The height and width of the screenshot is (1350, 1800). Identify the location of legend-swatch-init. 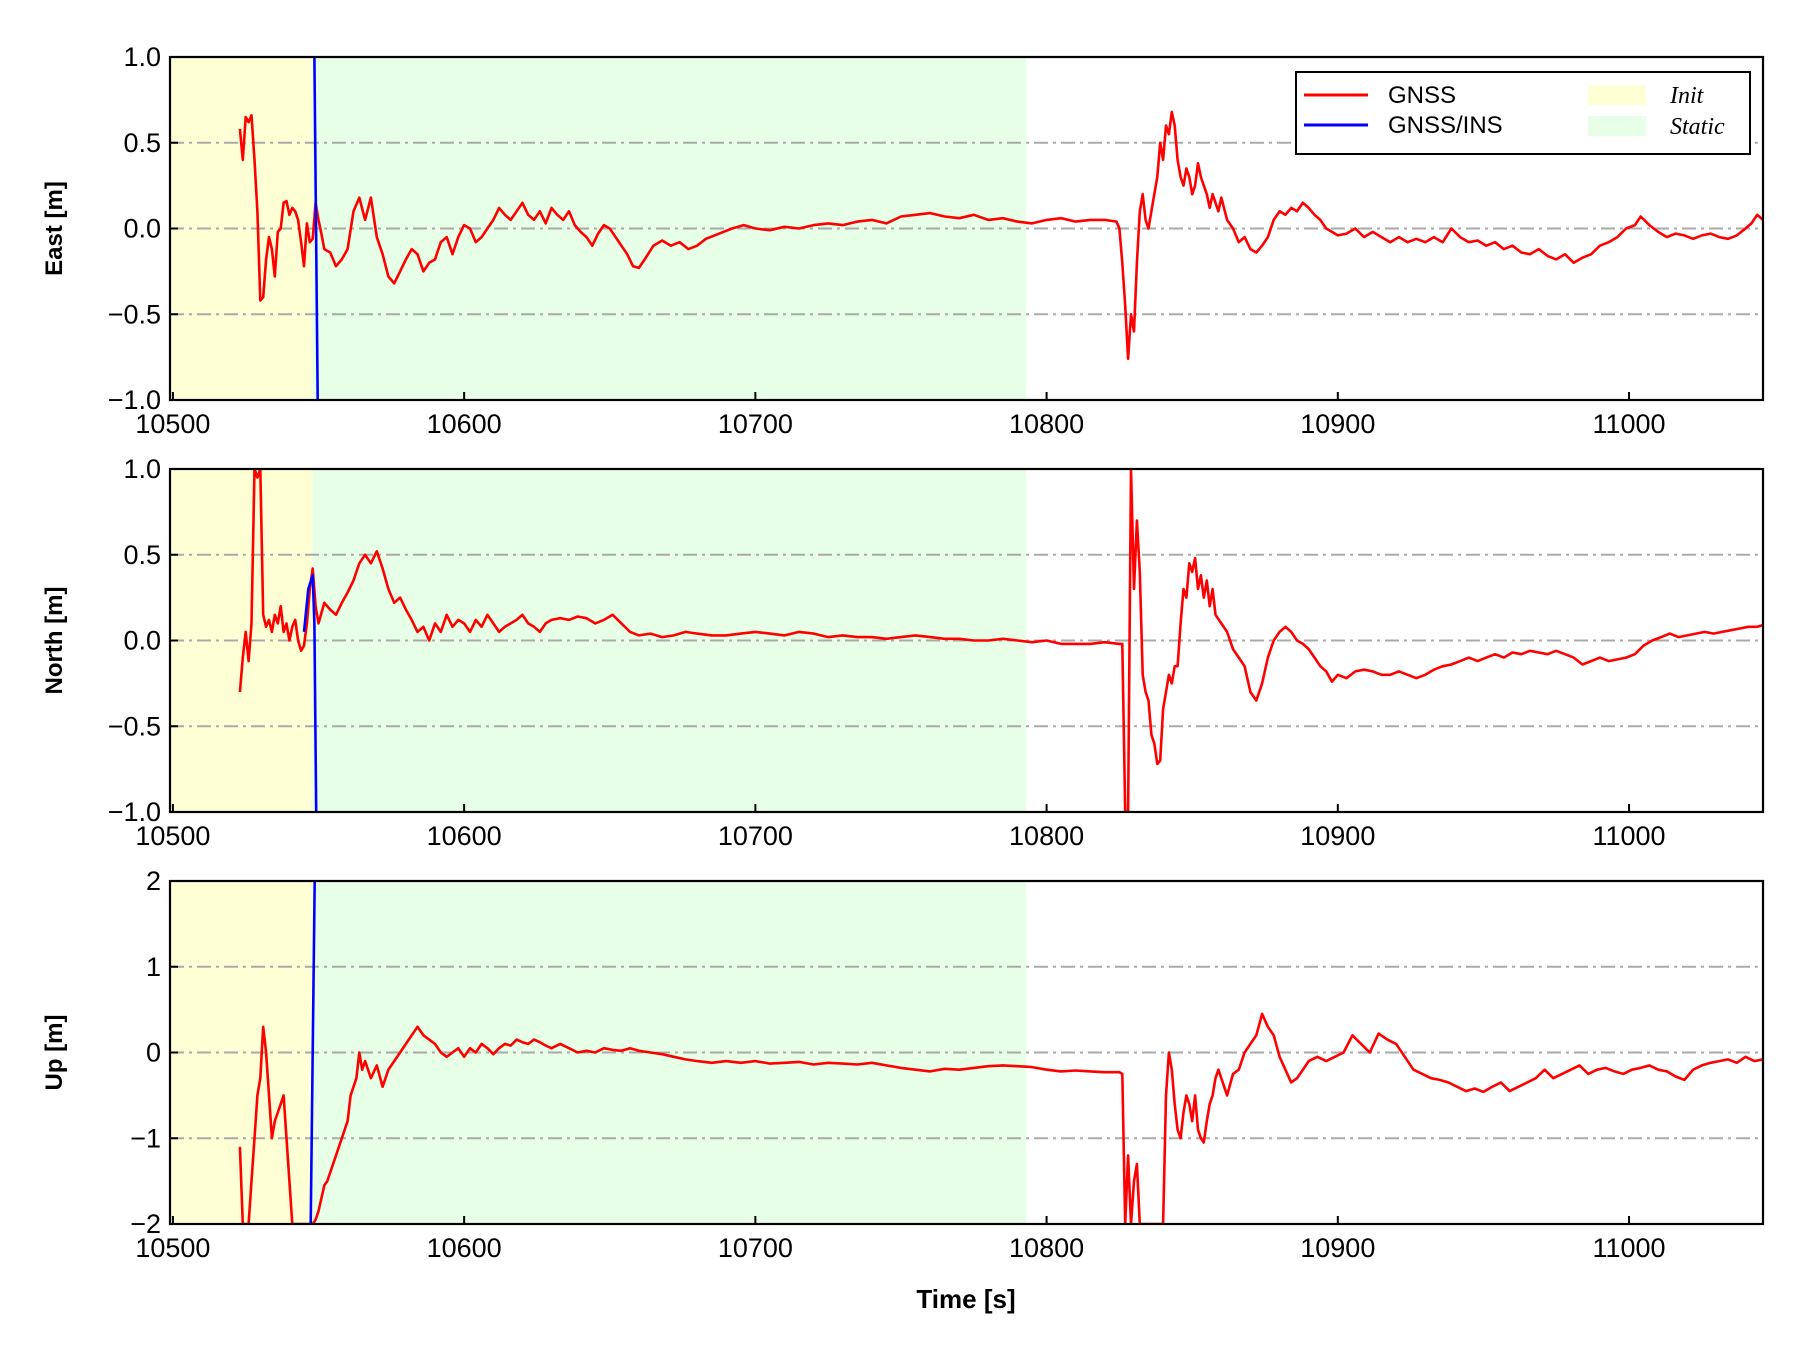
(1617, 95).